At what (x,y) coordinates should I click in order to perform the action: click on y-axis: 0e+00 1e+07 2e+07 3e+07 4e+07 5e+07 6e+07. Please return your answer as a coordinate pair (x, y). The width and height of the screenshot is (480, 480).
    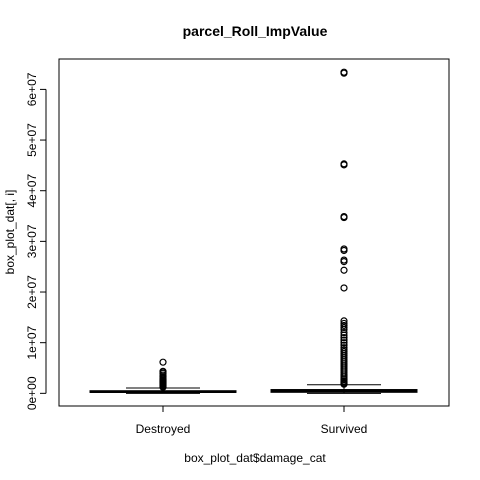
    Looking at the image, I should click on (36, 241).